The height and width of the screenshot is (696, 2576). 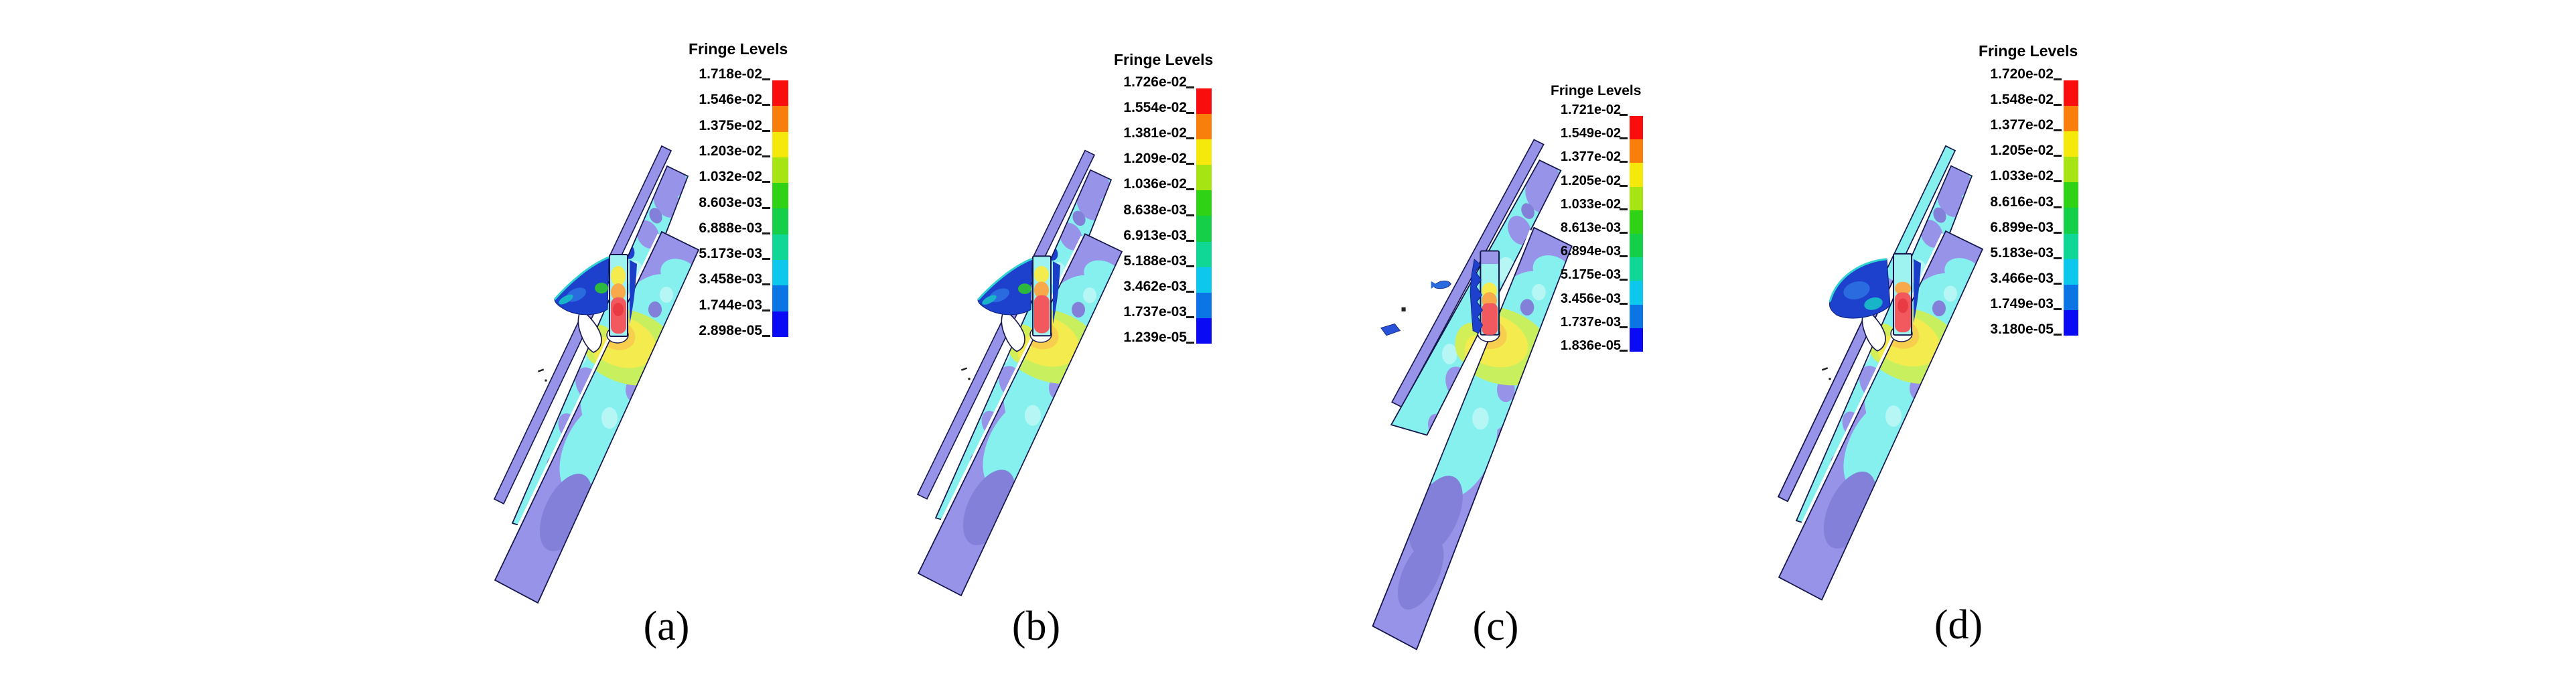 I want to click on big-plate-fringes, so click(x=619, y=405).